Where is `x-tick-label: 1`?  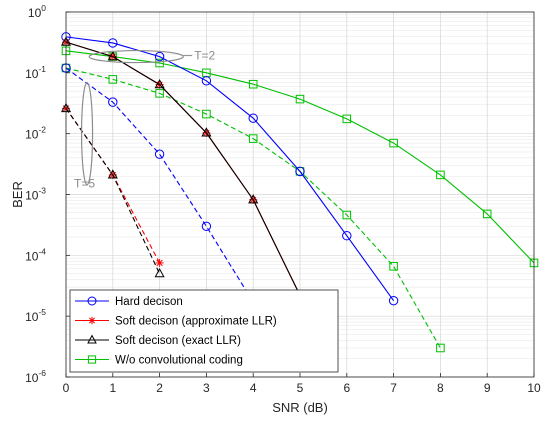
x-tick-label: 1 is located at coordinates (112, 388).